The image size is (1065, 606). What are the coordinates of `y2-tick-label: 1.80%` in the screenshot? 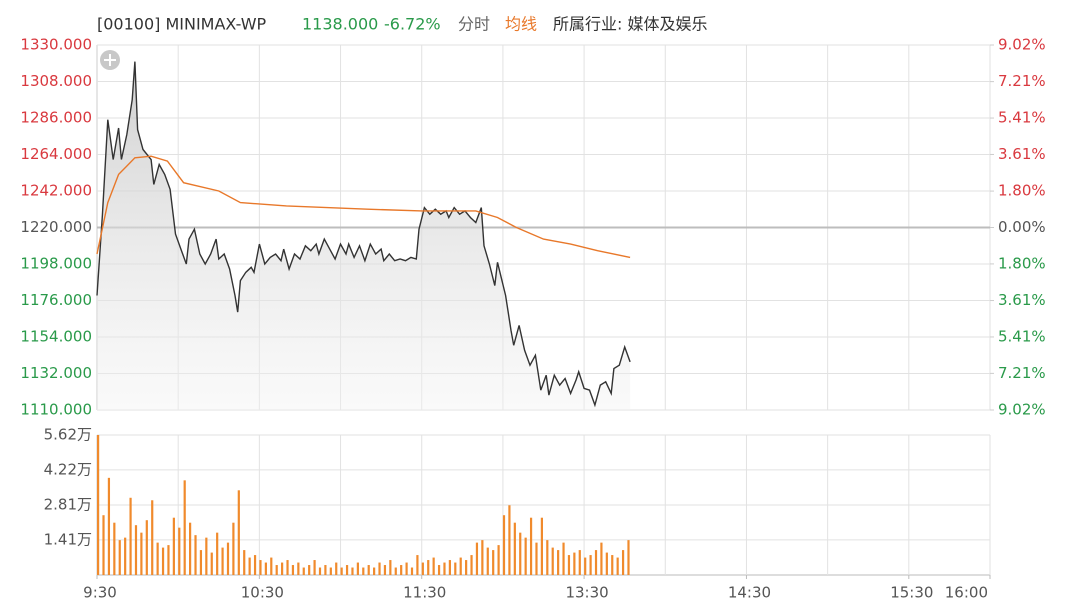 It's located at (1022, 191).